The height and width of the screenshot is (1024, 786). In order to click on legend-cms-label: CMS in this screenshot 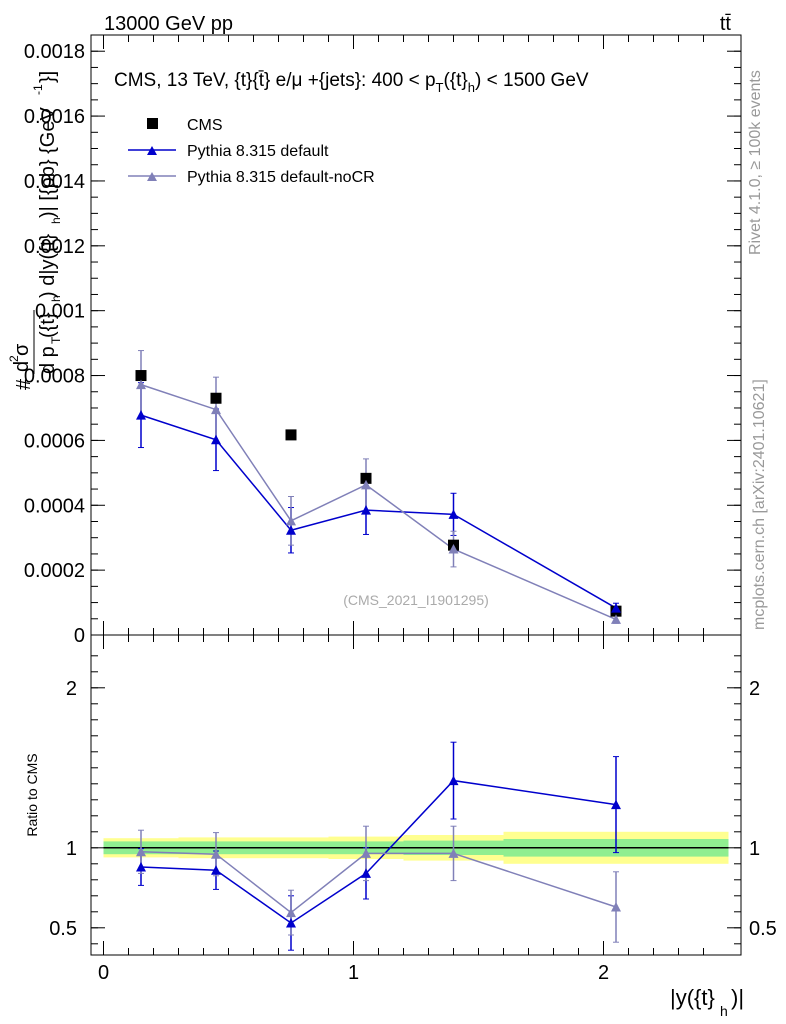, I will do `click(205, 125)`.